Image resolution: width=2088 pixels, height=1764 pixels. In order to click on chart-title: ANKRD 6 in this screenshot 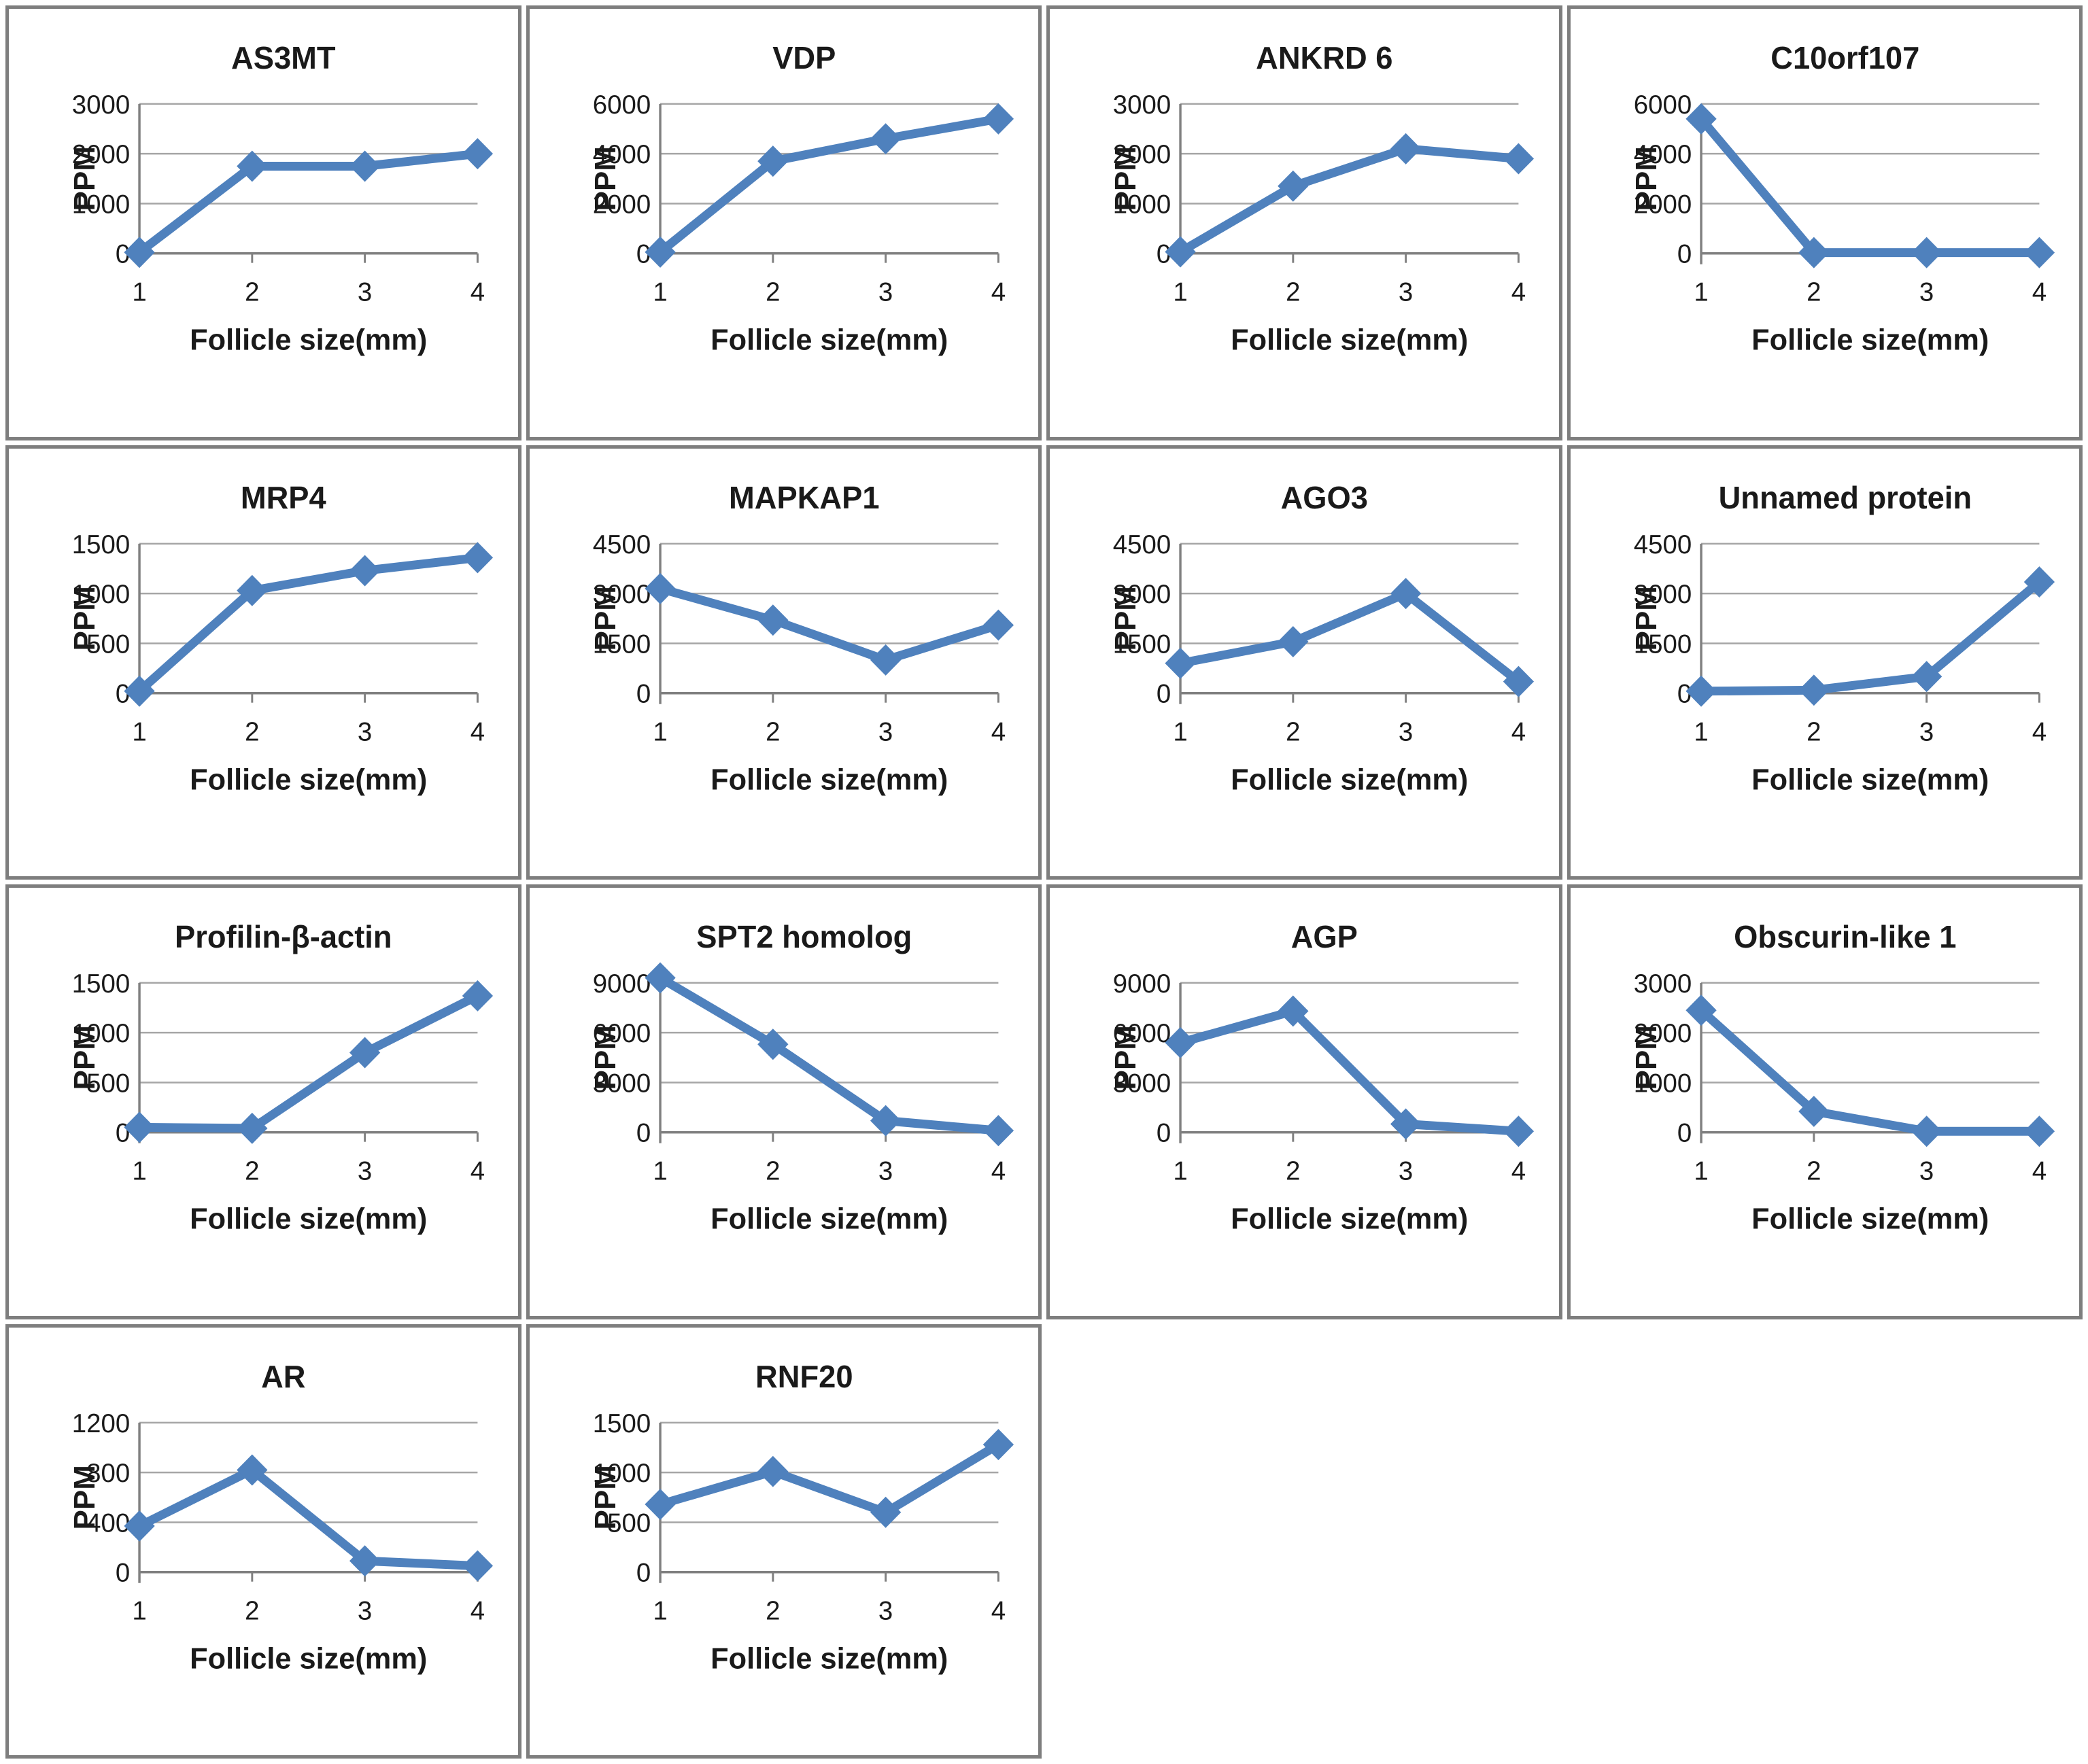, I will do `click(1324, 58)`.